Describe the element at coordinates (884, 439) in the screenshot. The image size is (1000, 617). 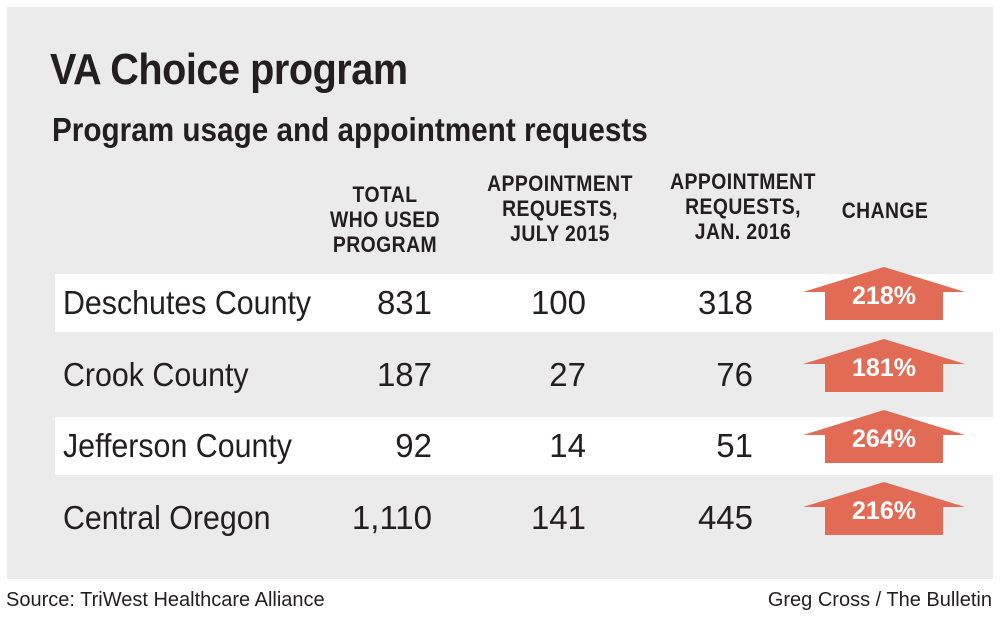
I see `change-value: 264%` at that location.